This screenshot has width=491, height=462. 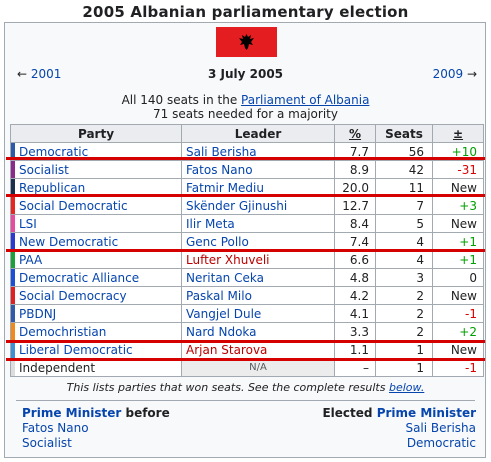 I want to click on party-name: LSI, so click(x=98, y=223).